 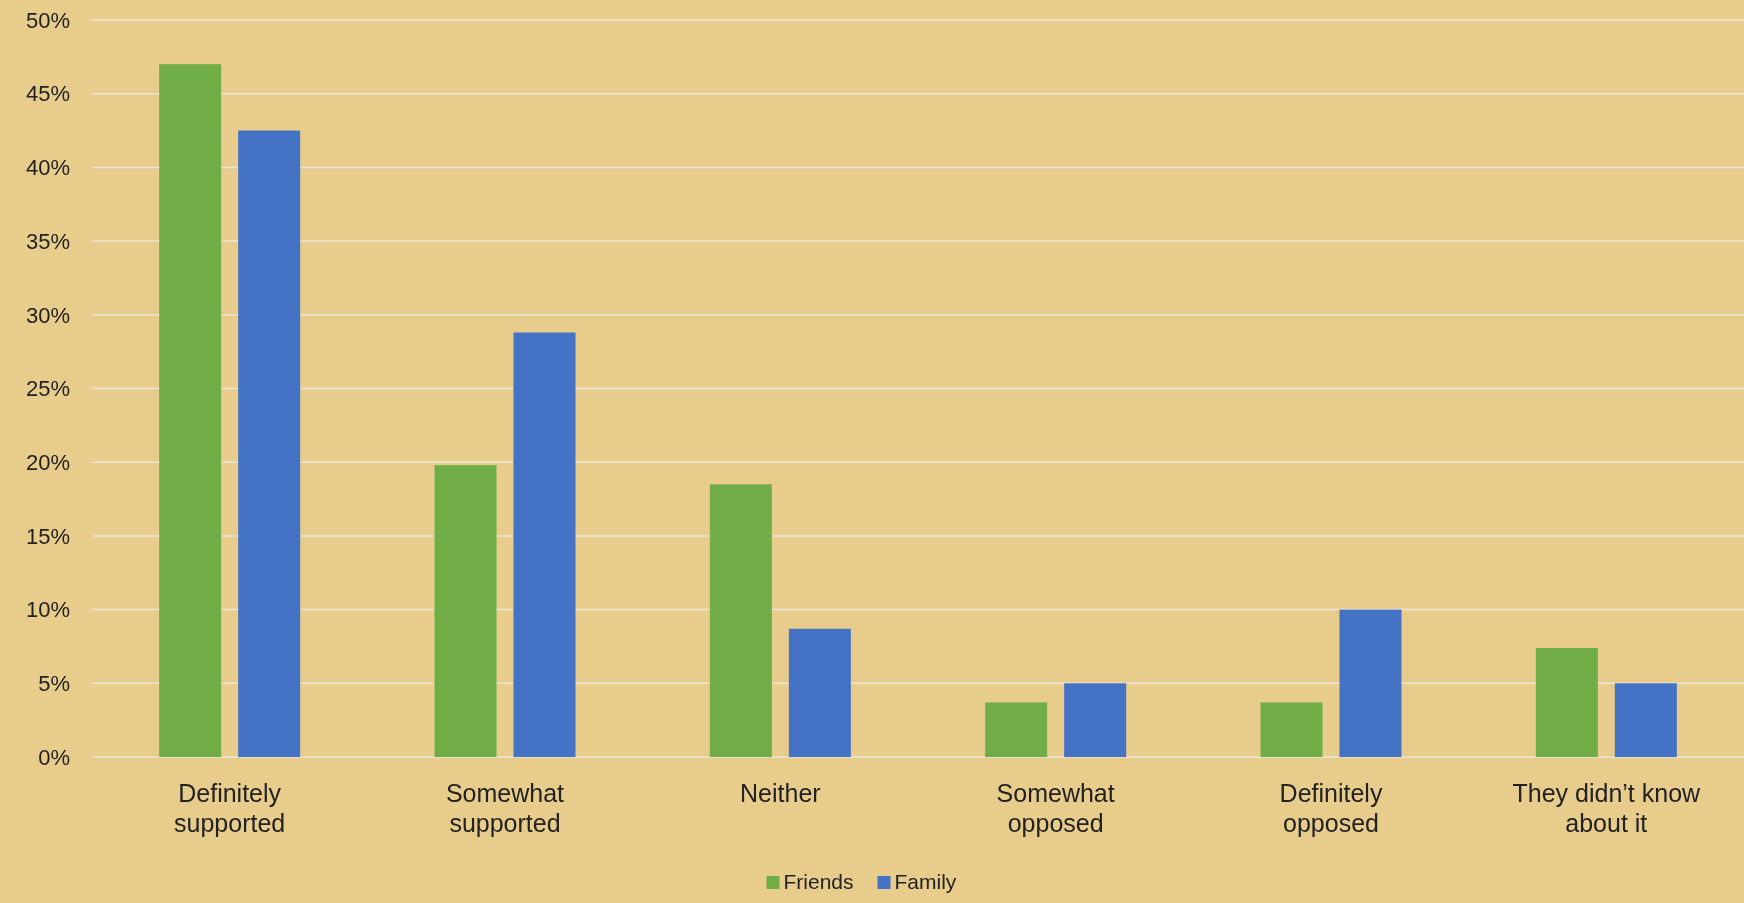 I want to click on y-tick-label: 25%, so click(x=47, y=389).